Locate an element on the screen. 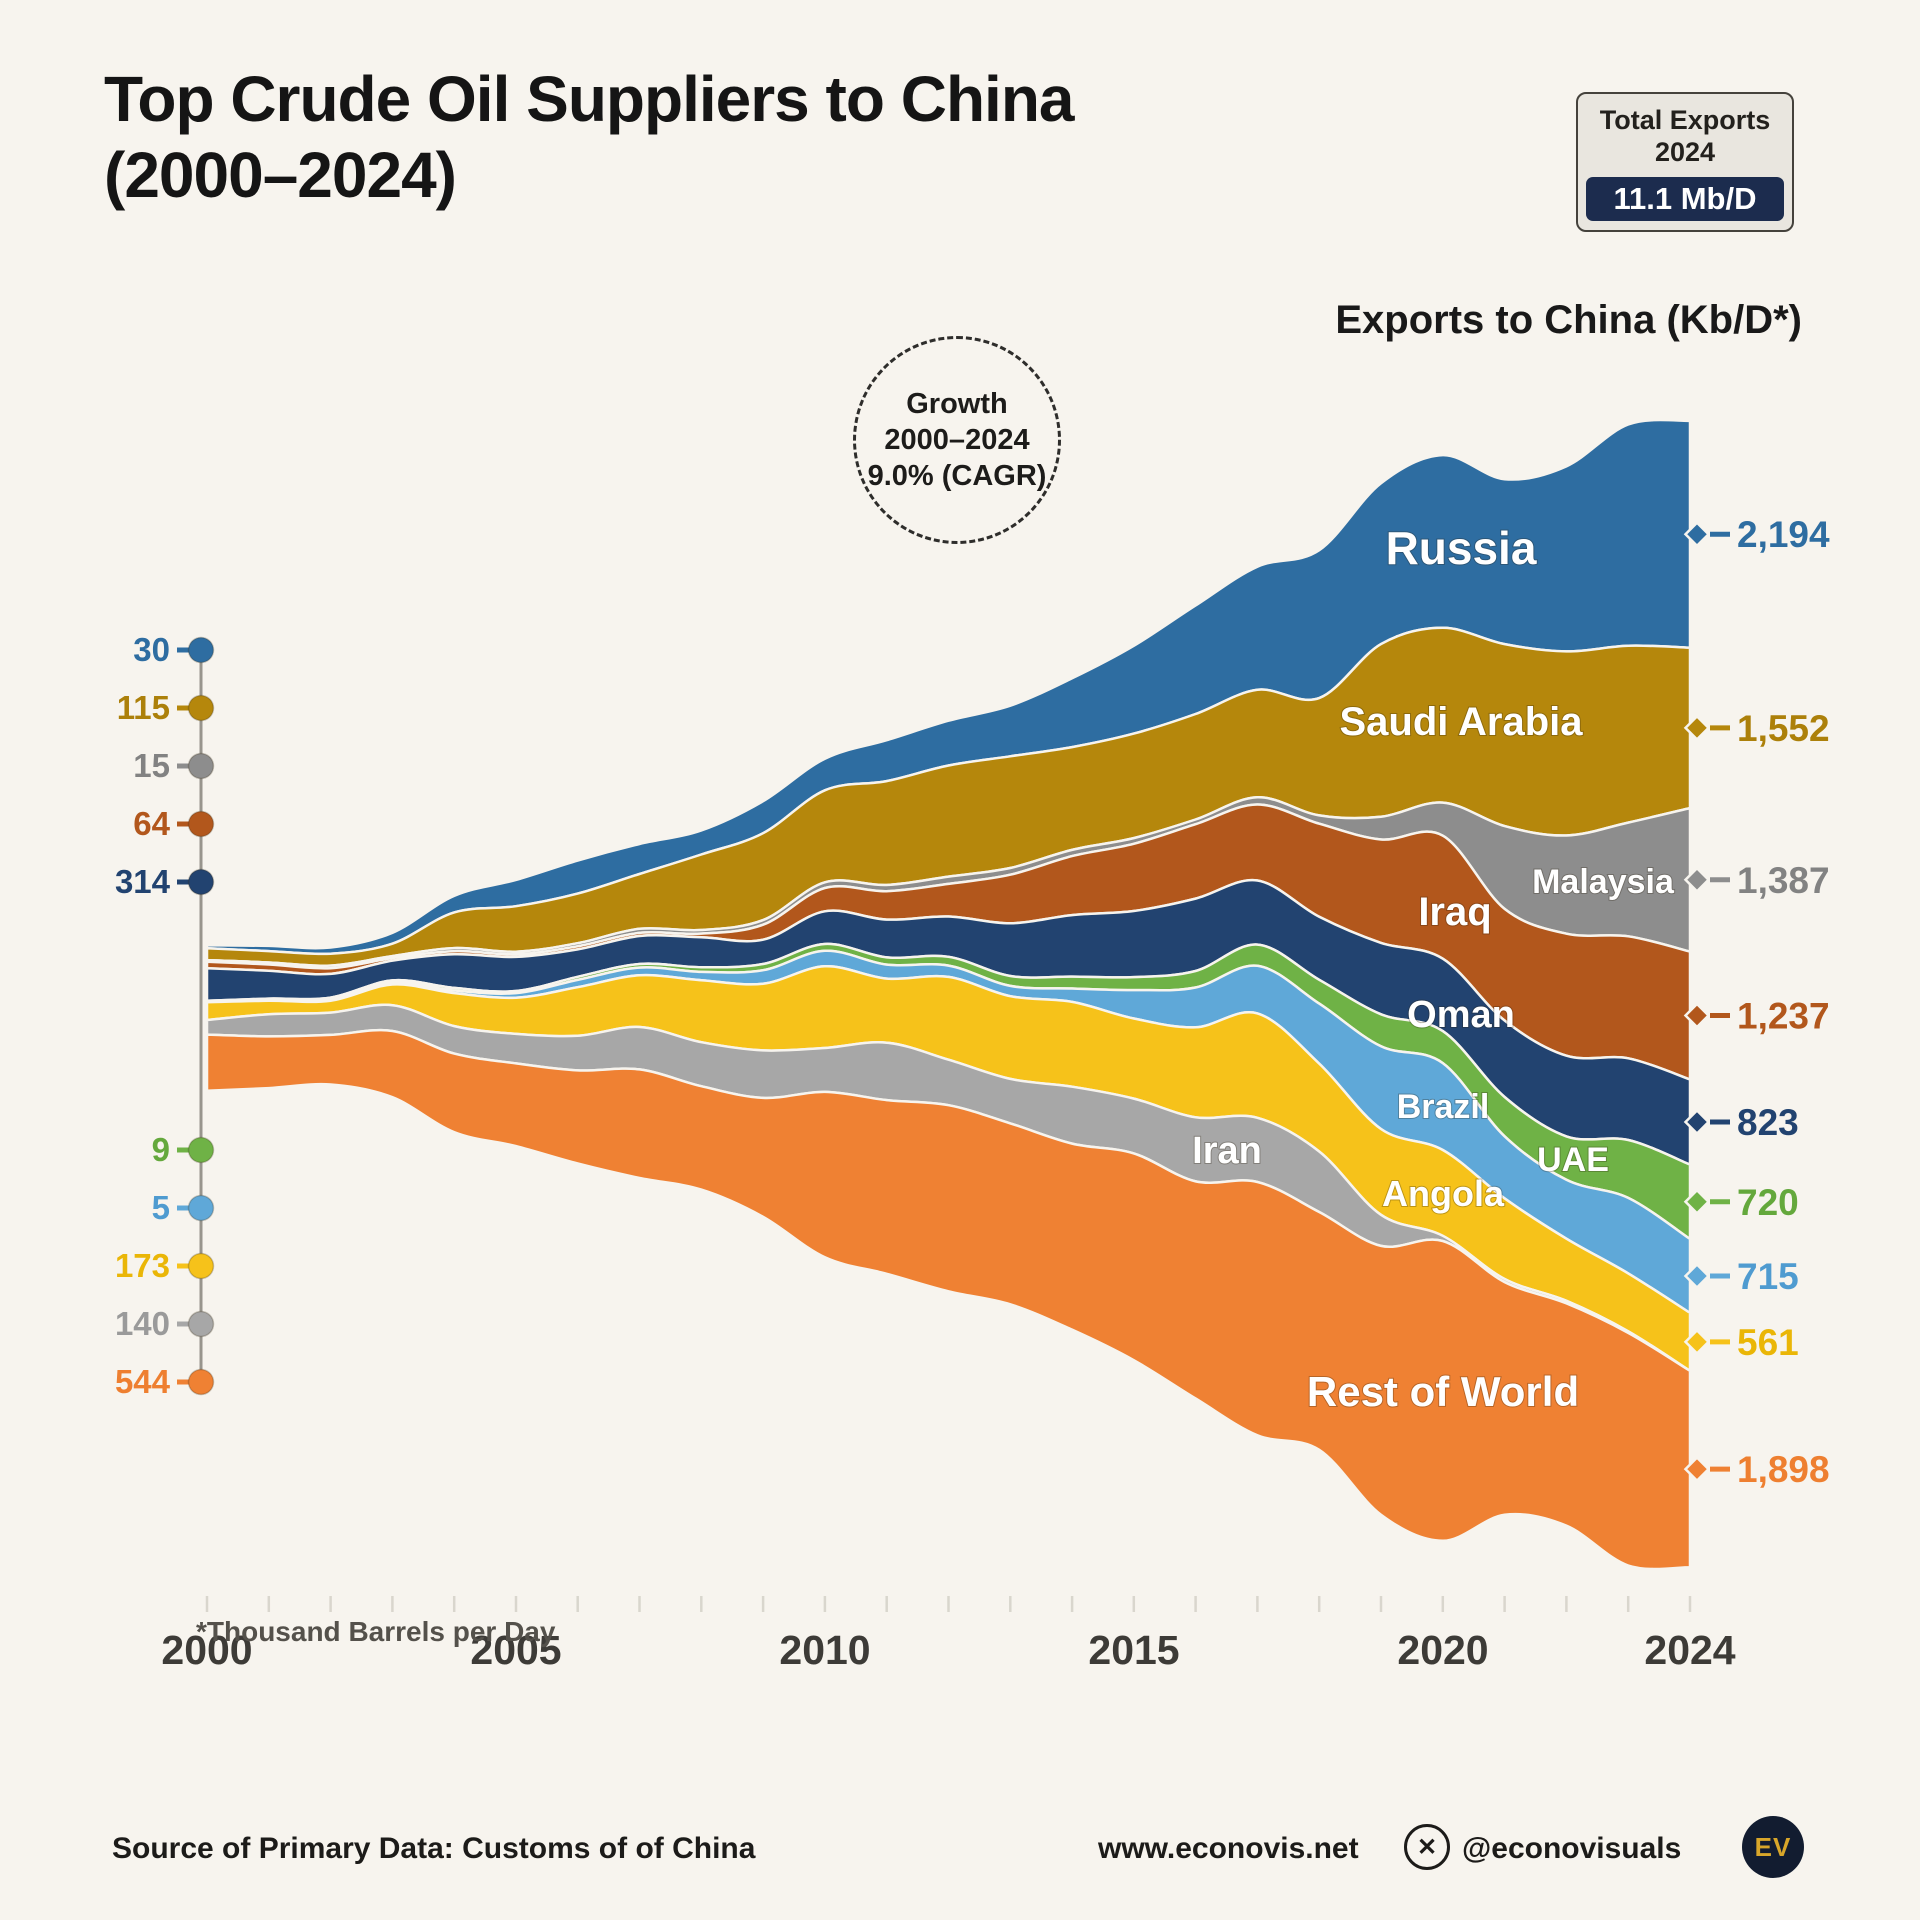 This screenshot has height=1920, width=1920. x-tick-label-2015: 2015 is located at coordinates (1133, 1650).